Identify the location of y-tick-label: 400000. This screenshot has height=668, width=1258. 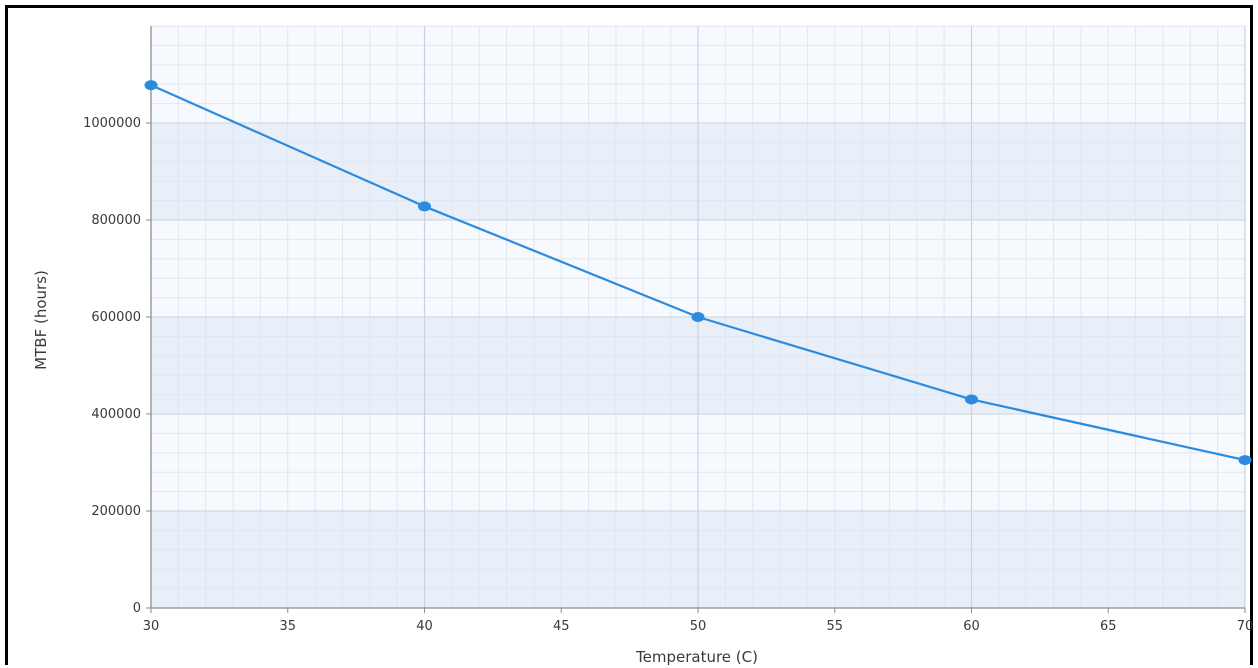
(116, 414).